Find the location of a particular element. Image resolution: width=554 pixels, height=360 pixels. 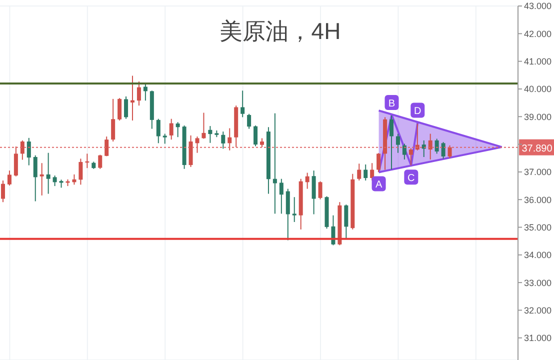

y-tick-label: 39.000 is located at coordinates (538, 117).